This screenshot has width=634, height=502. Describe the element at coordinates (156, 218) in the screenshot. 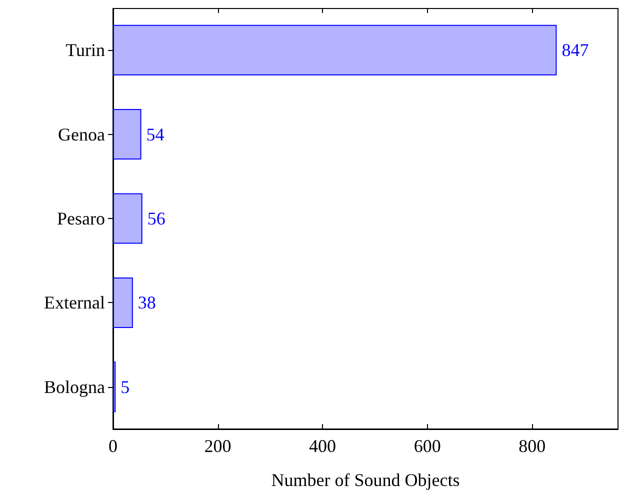

I see `data-label: 56` at that location.